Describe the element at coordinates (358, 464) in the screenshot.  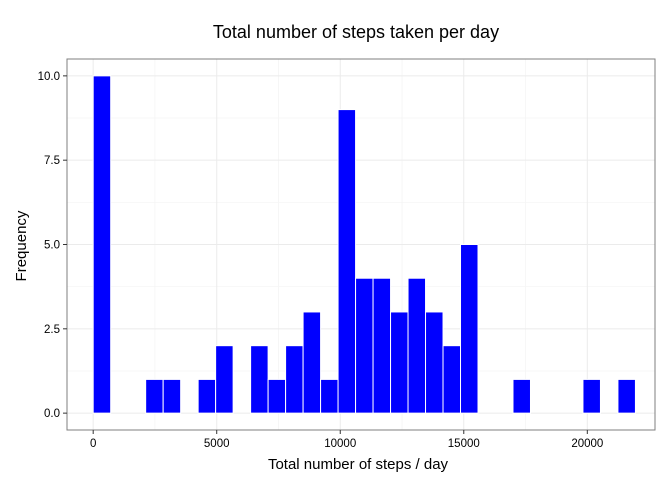
I see `x-axis-title: Total number of steps / day` at that location.